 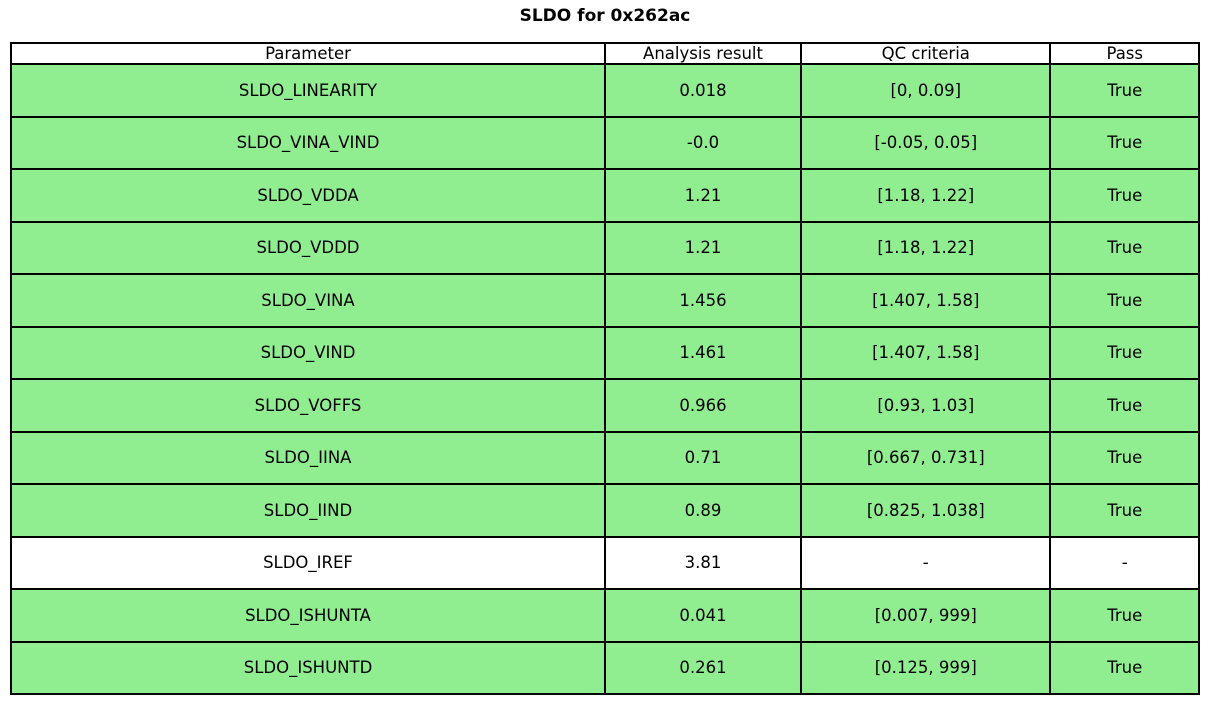 What do you see at coordinates (308, 405) in the screenshot?
I see `cell-parameter: SLDO_VOFFS` at bounding box center [308, 405].